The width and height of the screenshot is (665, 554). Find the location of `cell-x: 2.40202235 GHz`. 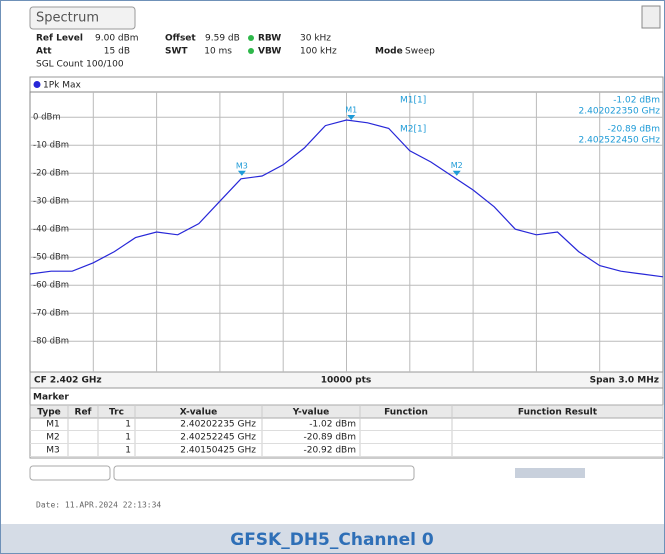

cell-x: 2.40202235 GHz is located at coordinates (218, 425).